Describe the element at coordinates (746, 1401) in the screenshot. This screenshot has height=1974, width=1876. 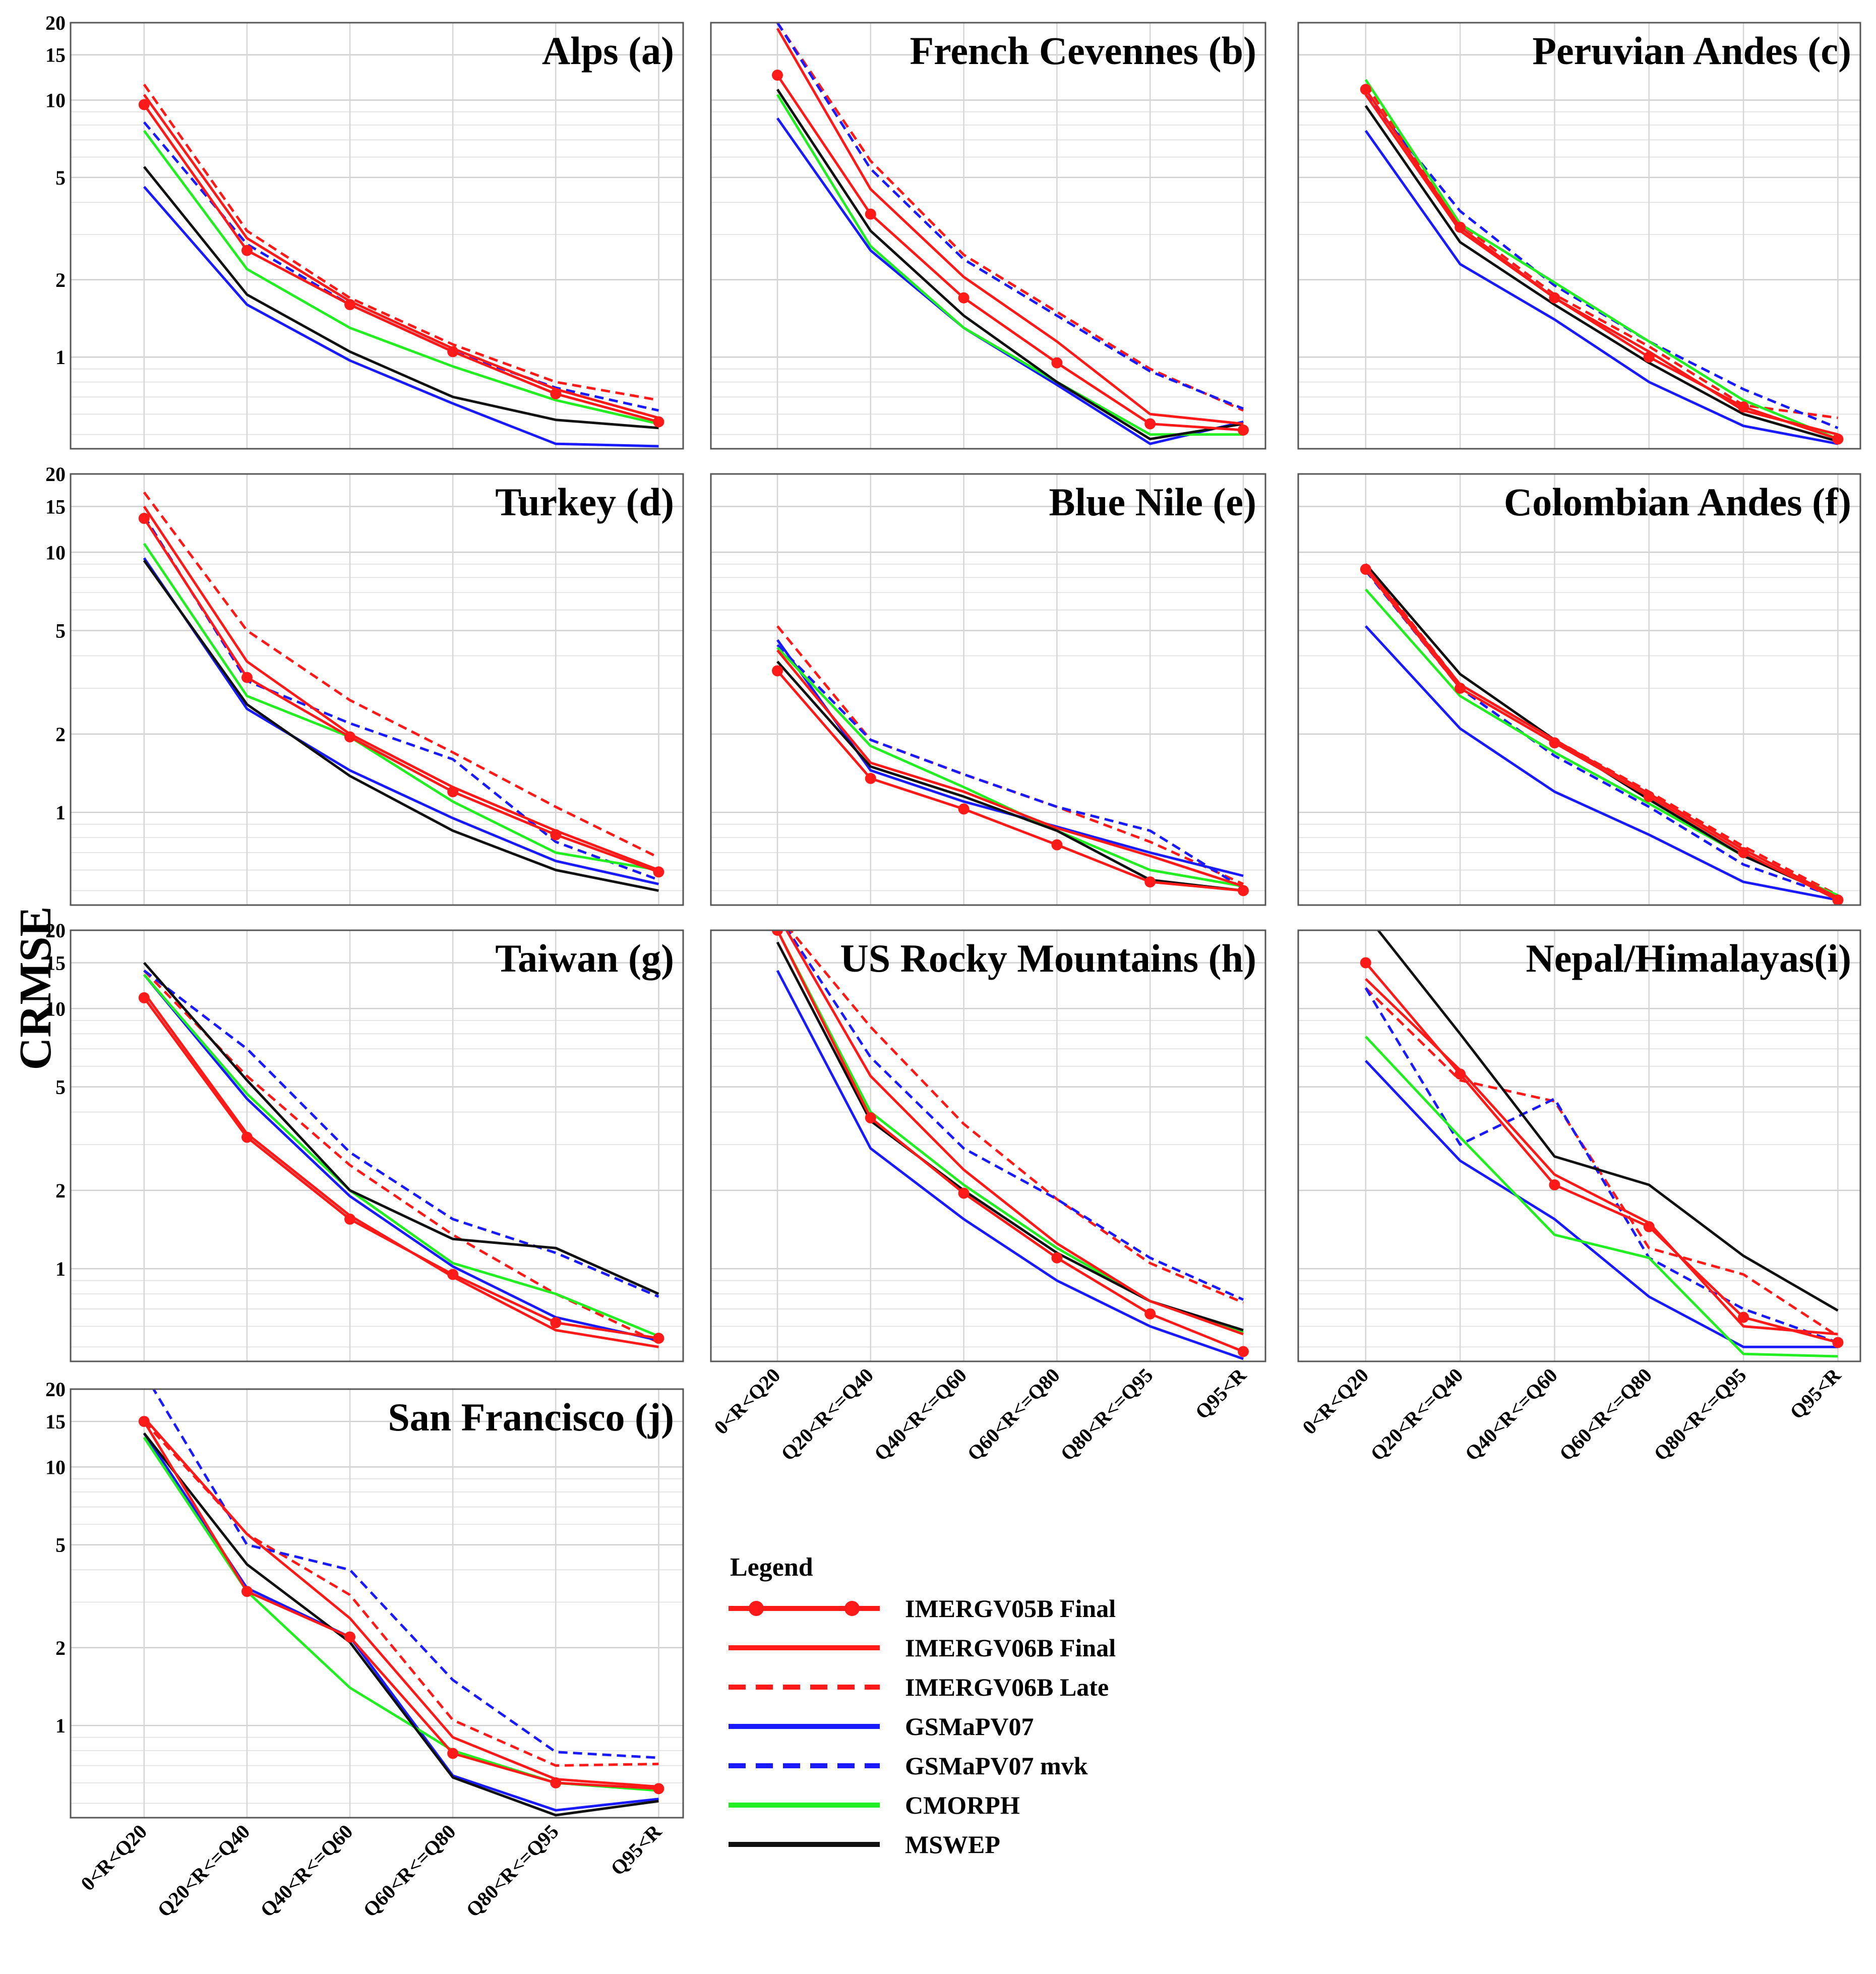
I see `x-tick-label: 0<R<Q20` at that location.